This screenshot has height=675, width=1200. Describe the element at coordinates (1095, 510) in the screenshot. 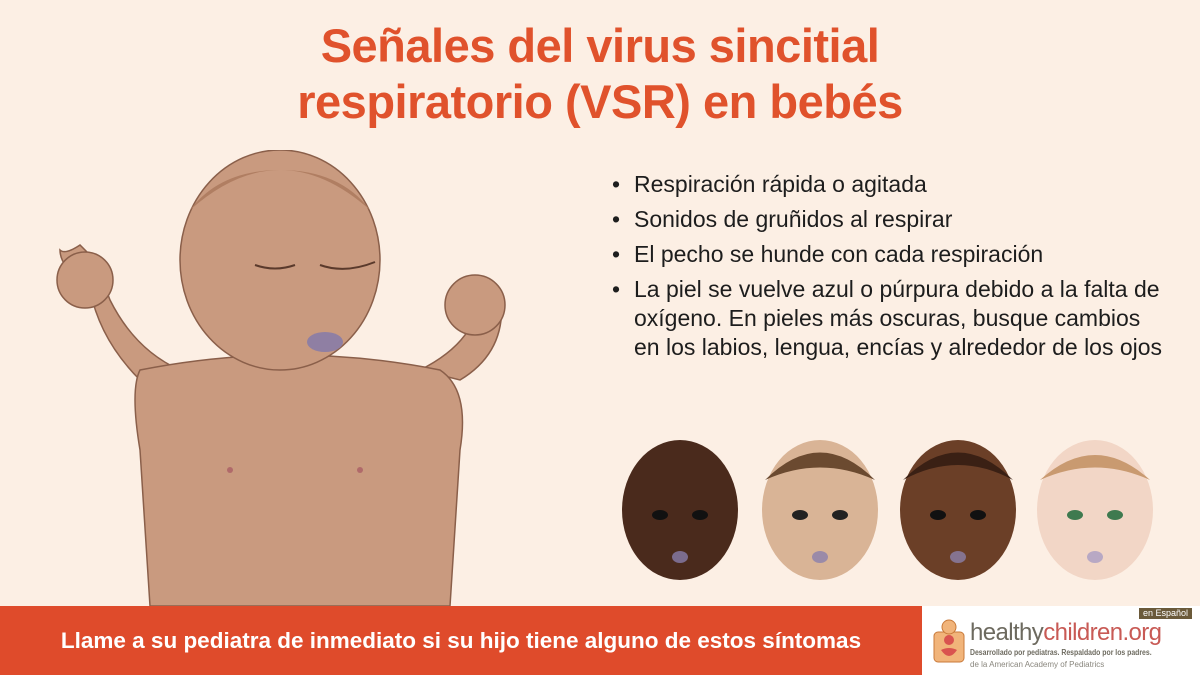

I see `face-fair` at that location.